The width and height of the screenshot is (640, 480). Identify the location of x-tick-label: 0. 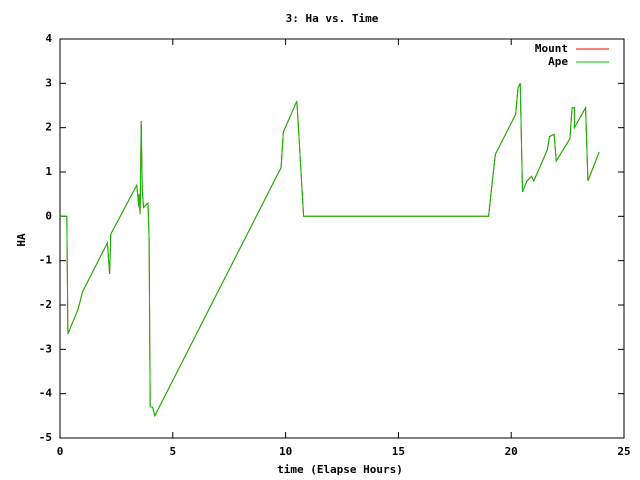
(60, 451).